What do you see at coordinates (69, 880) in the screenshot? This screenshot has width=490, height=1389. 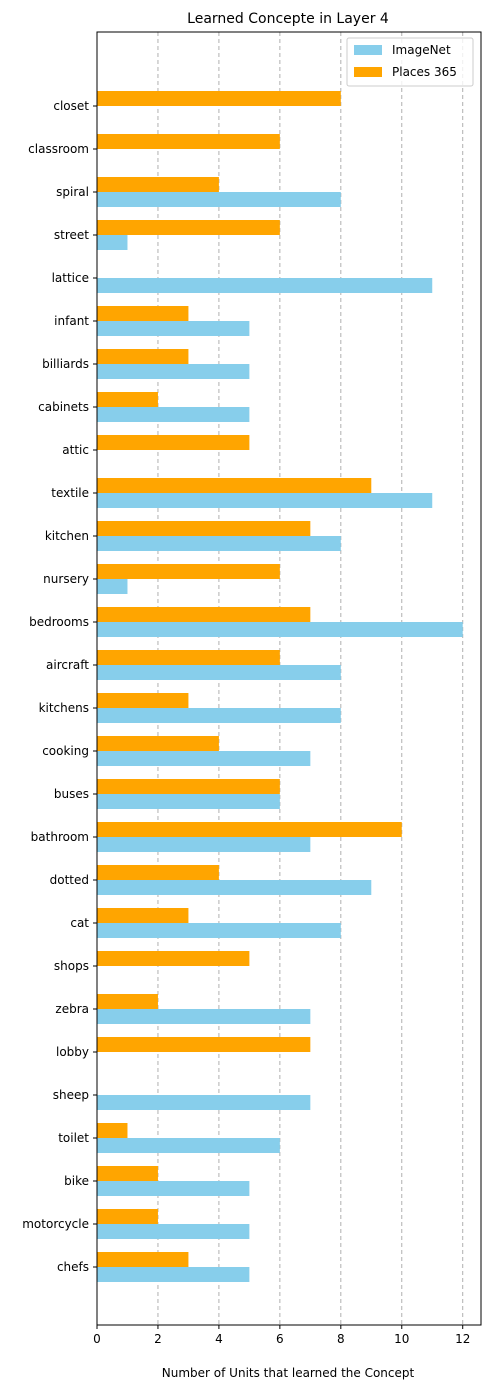 I see `y-tick-label-dotted: dotted` at bounding box center [69, 880].